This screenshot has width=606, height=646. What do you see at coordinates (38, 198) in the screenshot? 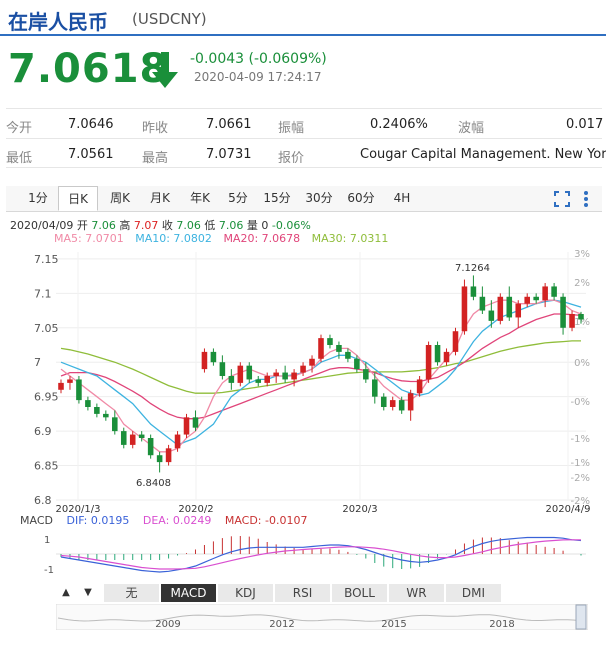
I see `tab-1min: 1分` at bounding box center [38, 198].